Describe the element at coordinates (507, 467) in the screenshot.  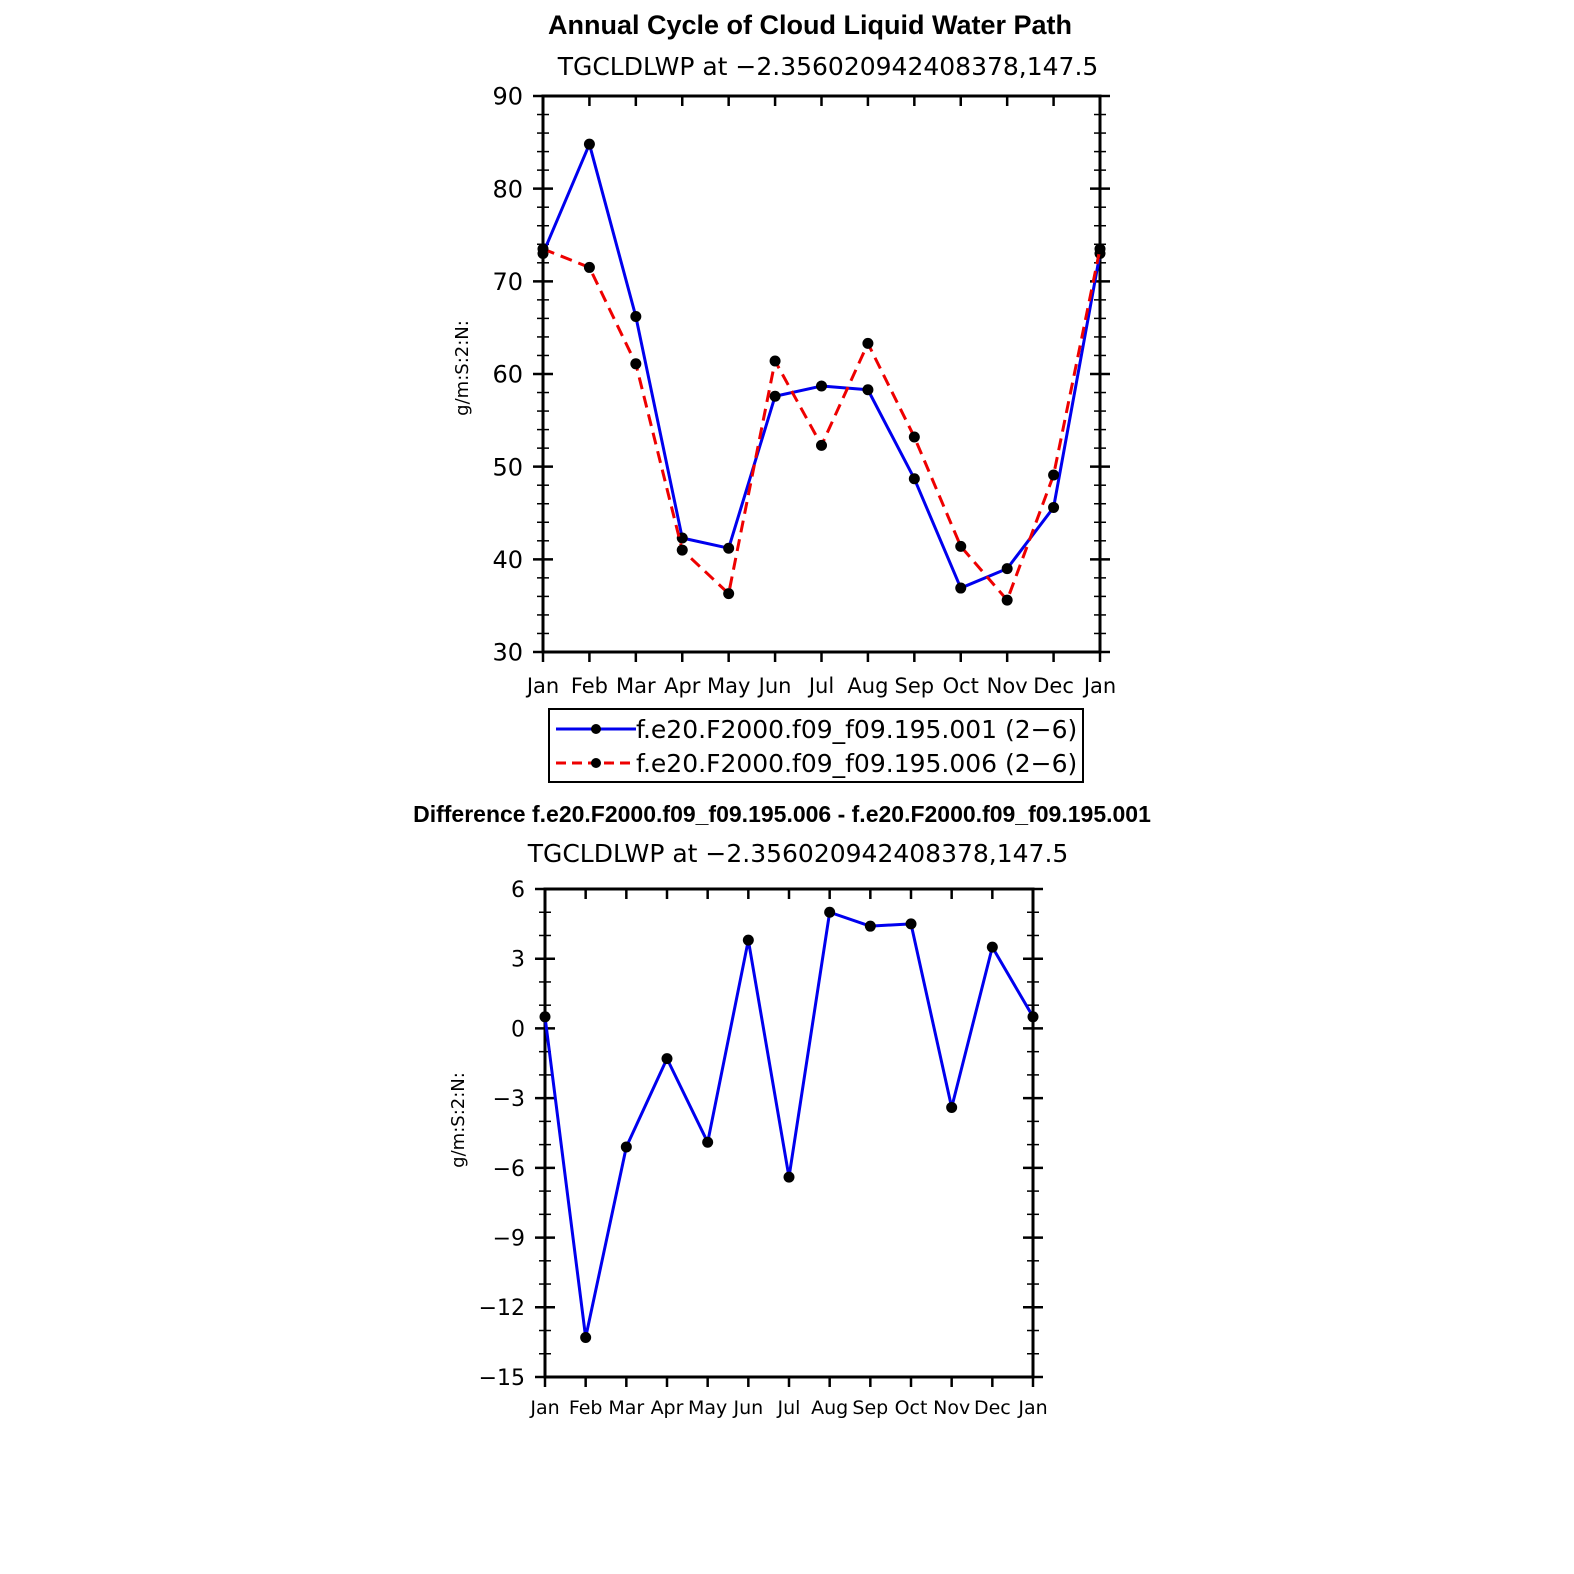
I see `y-tick-label: 50` at that location.